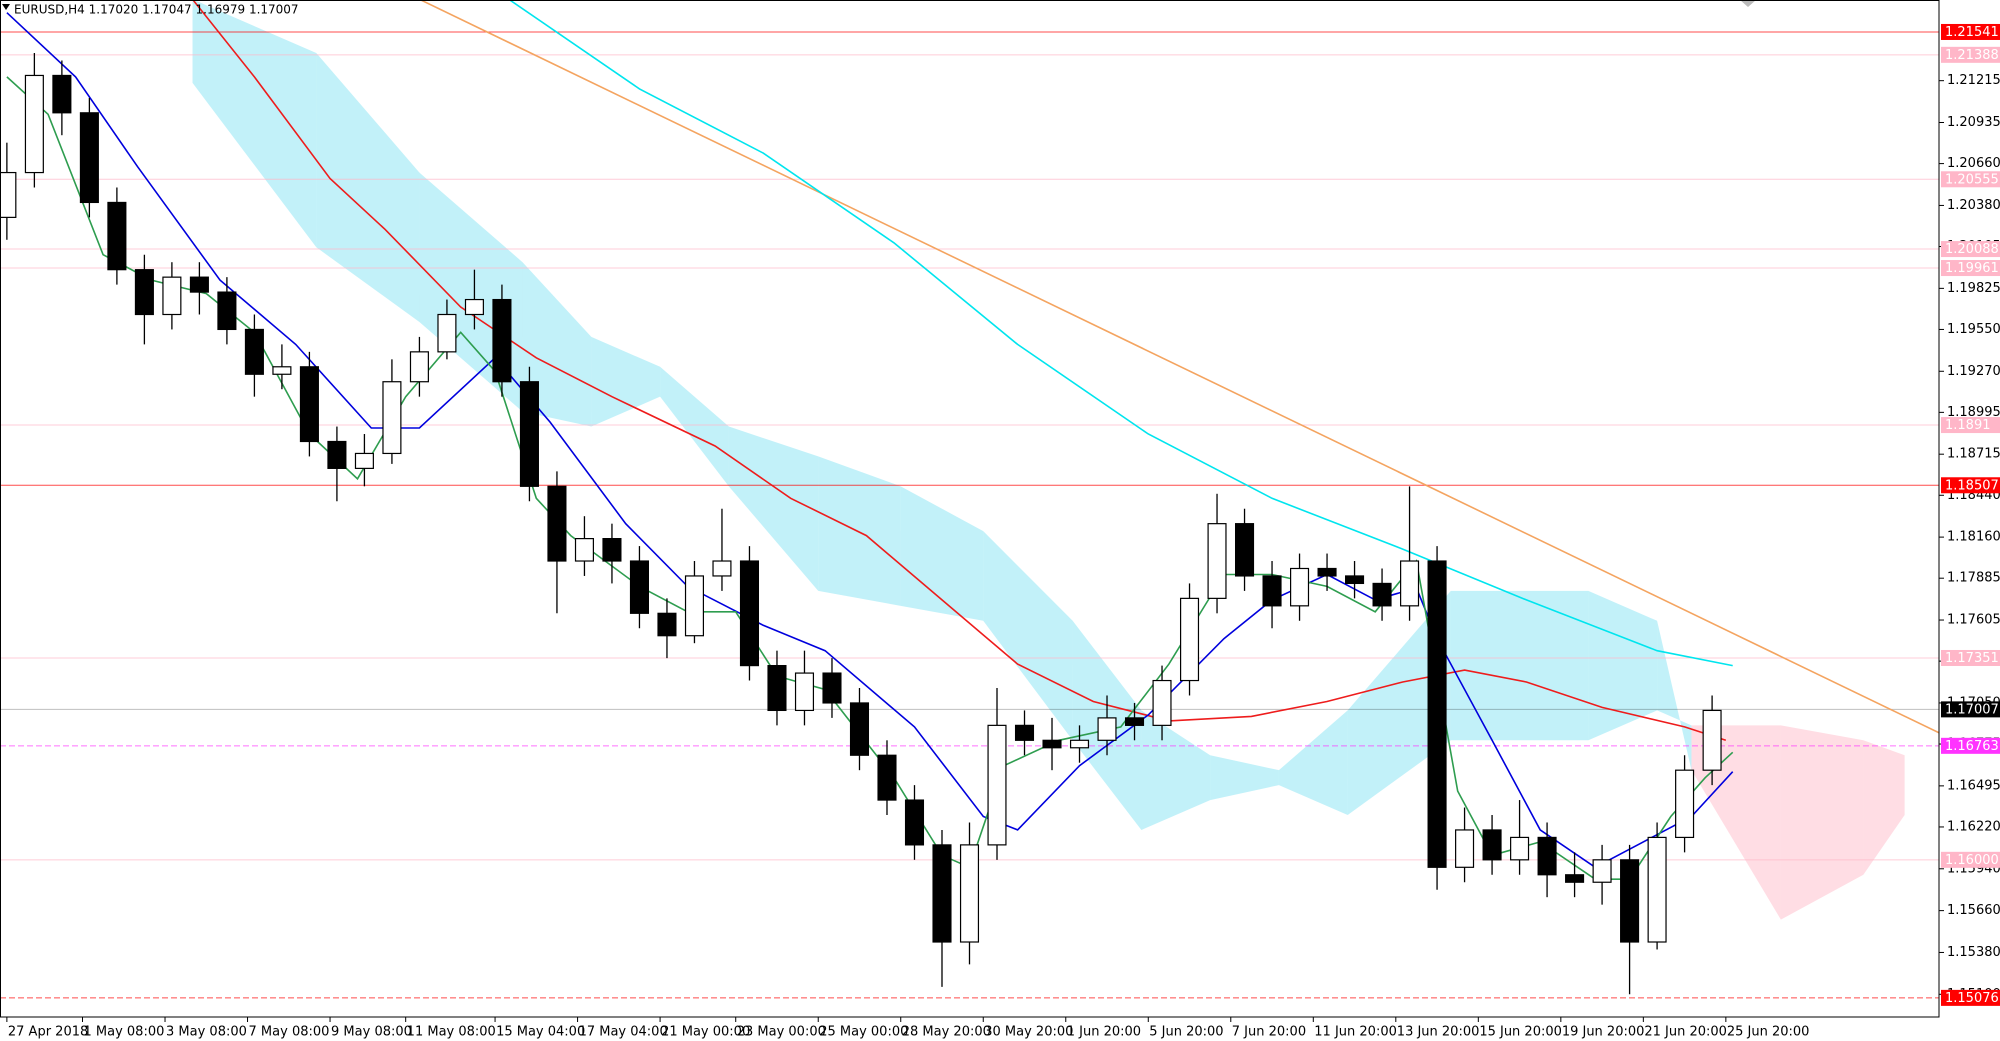 The image size is (2000, 1041). What do you see at coordinates (1972, 709) in the screenshot?
I see `price-level-label: 1.17007` at bounding box center [1972, 709].